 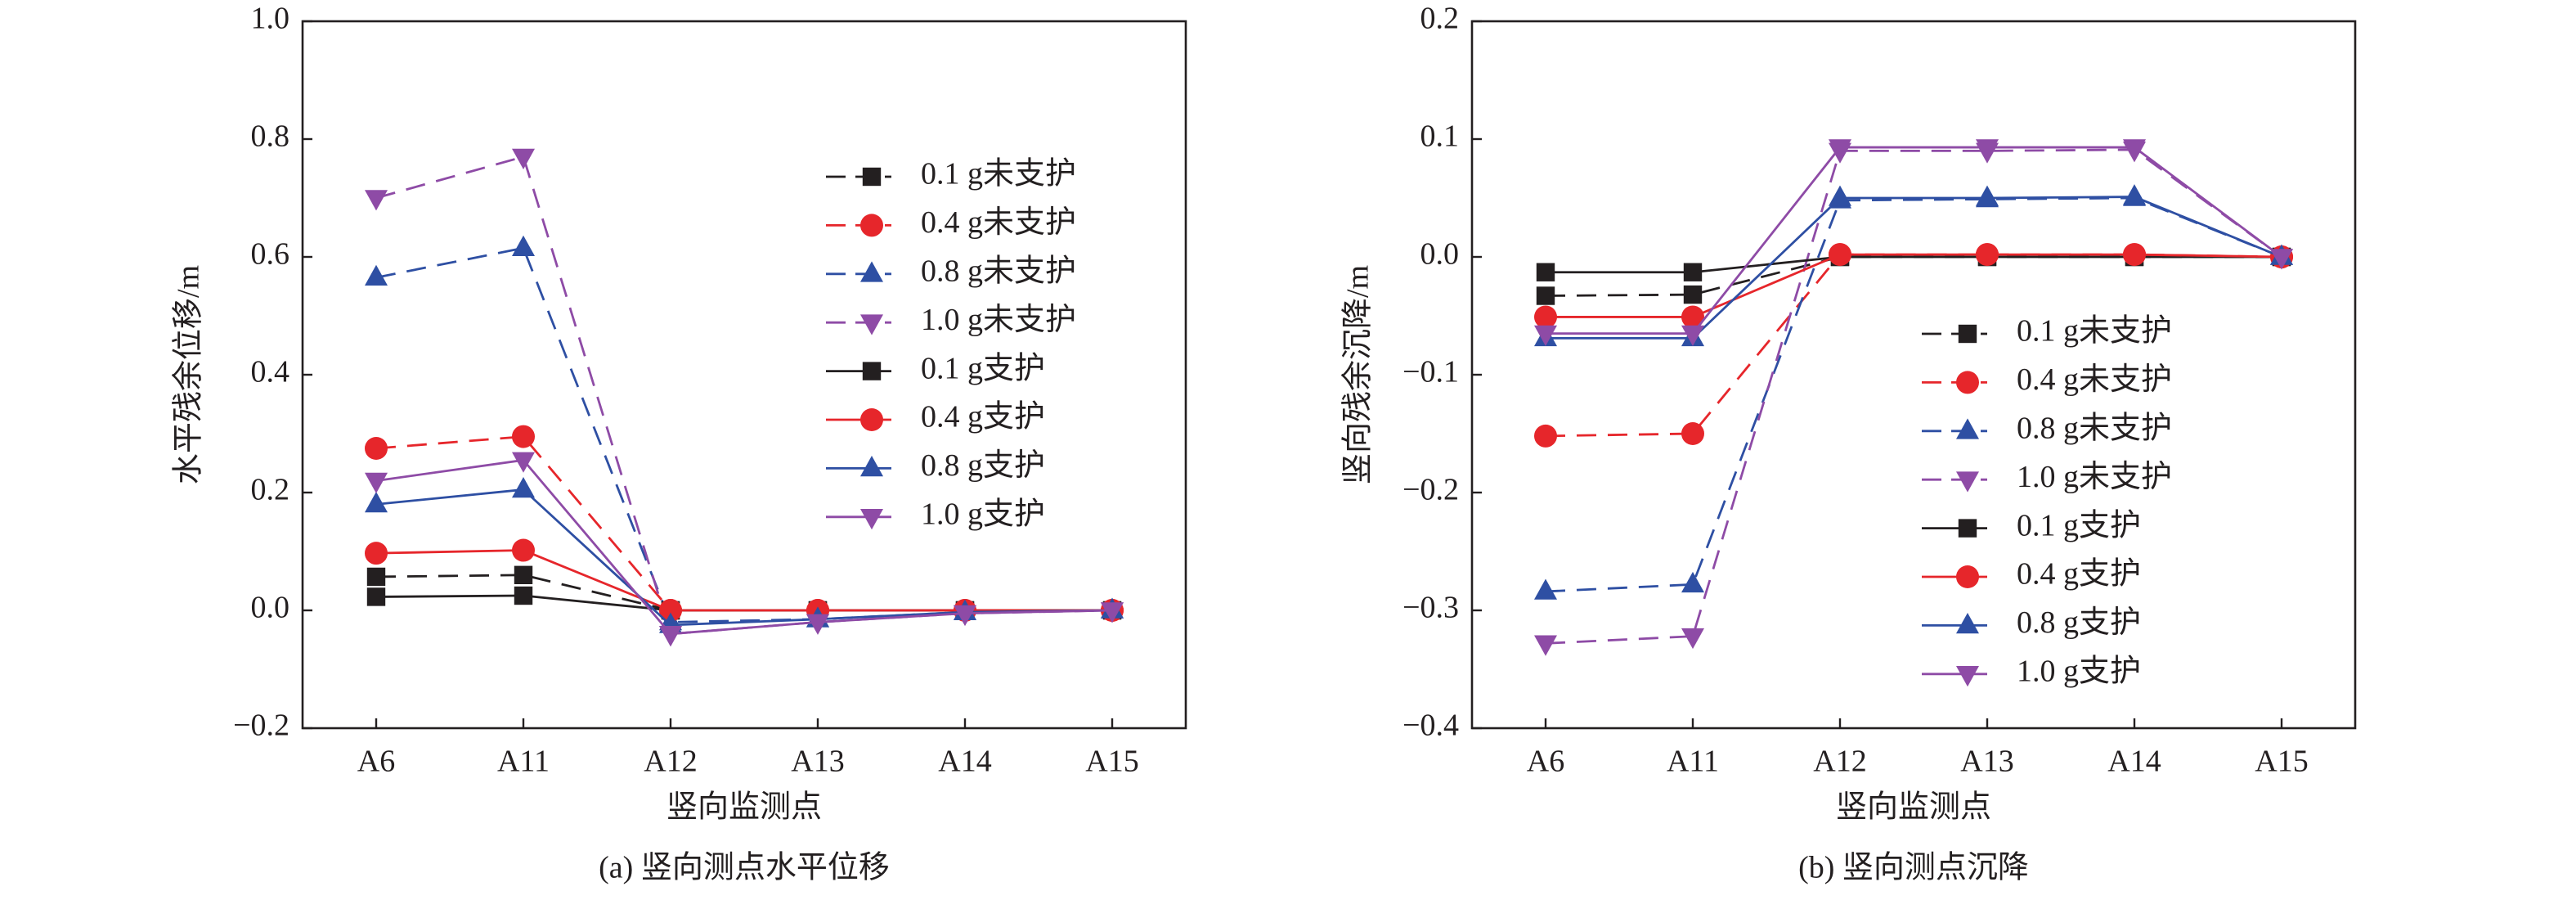 What do you see at coordinates (744, 868) in the screenshot?
I see `caption: (a) 竖向测点水平位移` at bounding box center [744, 868].